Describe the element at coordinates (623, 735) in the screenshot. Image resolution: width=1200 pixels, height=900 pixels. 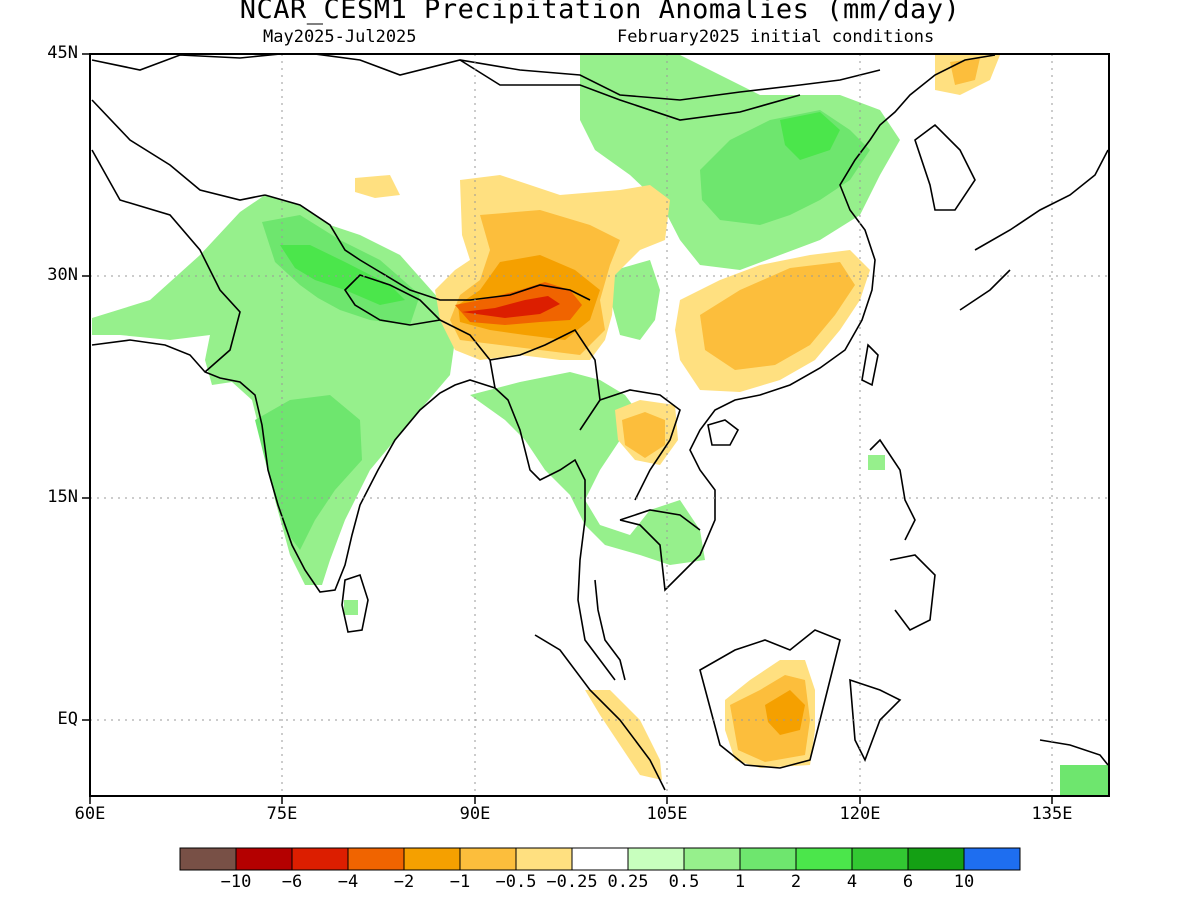
I see `anomaly-dry-sumatra` at that location.